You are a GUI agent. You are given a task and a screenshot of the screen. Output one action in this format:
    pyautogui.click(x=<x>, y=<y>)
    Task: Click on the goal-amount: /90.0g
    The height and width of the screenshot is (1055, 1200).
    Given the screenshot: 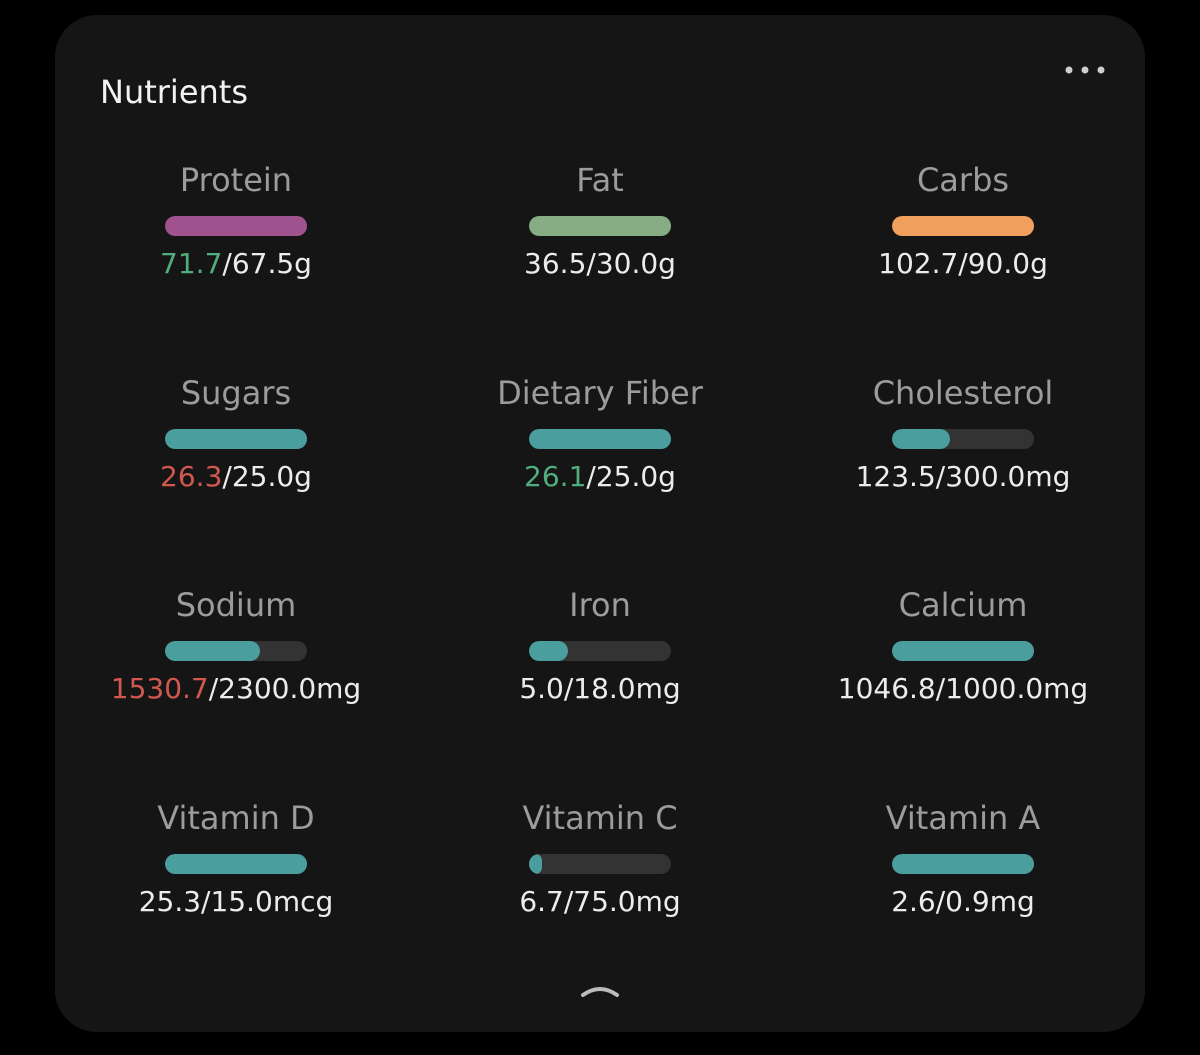 What is the action you would take?
    pyautogui.click(x=1003, y=263)
    